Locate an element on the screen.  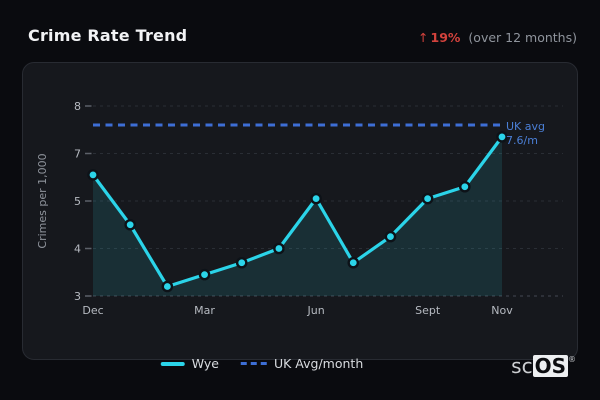
registered-mark-icon: ® is located at coordinates (572, 359).